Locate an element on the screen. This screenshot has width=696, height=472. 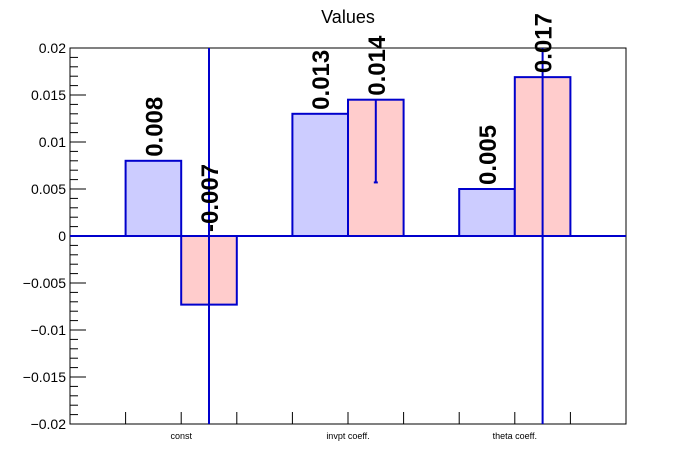
x-category-label: const is located at coordinates (181, 436).